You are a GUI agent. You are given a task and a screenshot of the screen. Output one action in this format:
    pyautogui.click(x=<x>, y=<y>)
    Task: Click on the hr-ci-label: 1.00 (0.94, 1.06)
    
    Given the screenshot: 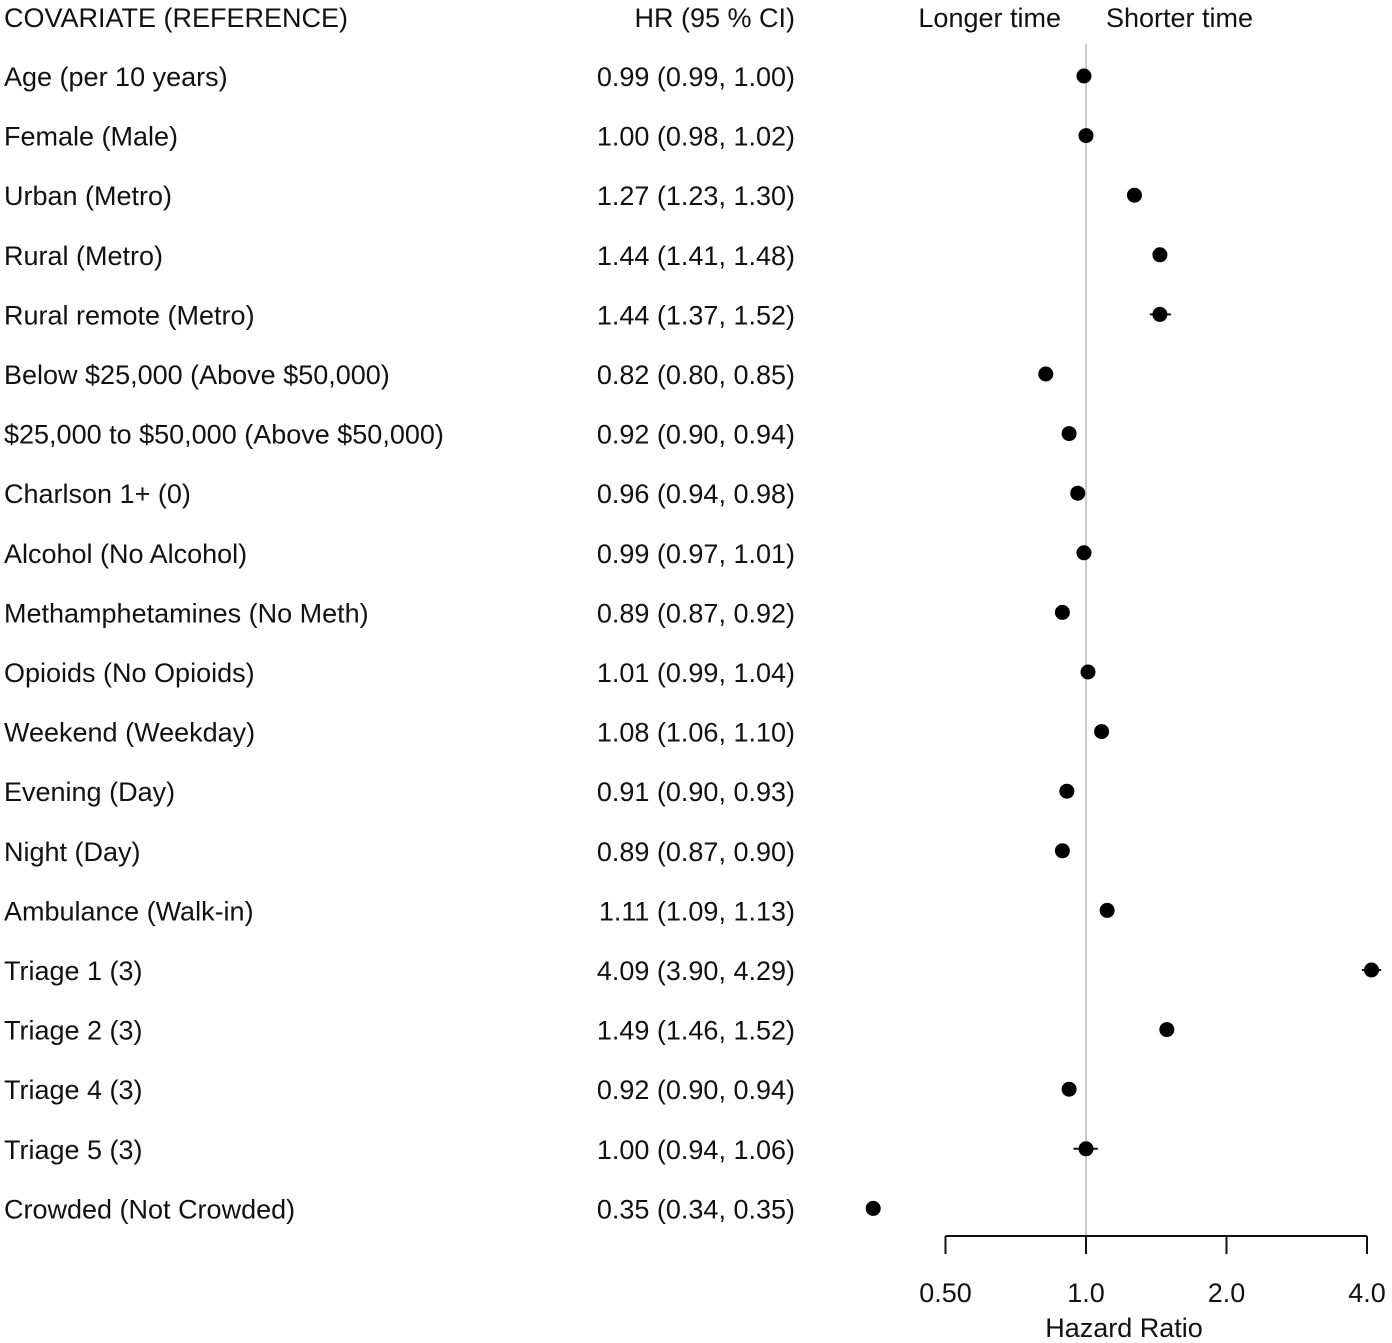 What is the action you would take?
    pyautogui.click(x=696, y=1150)
    